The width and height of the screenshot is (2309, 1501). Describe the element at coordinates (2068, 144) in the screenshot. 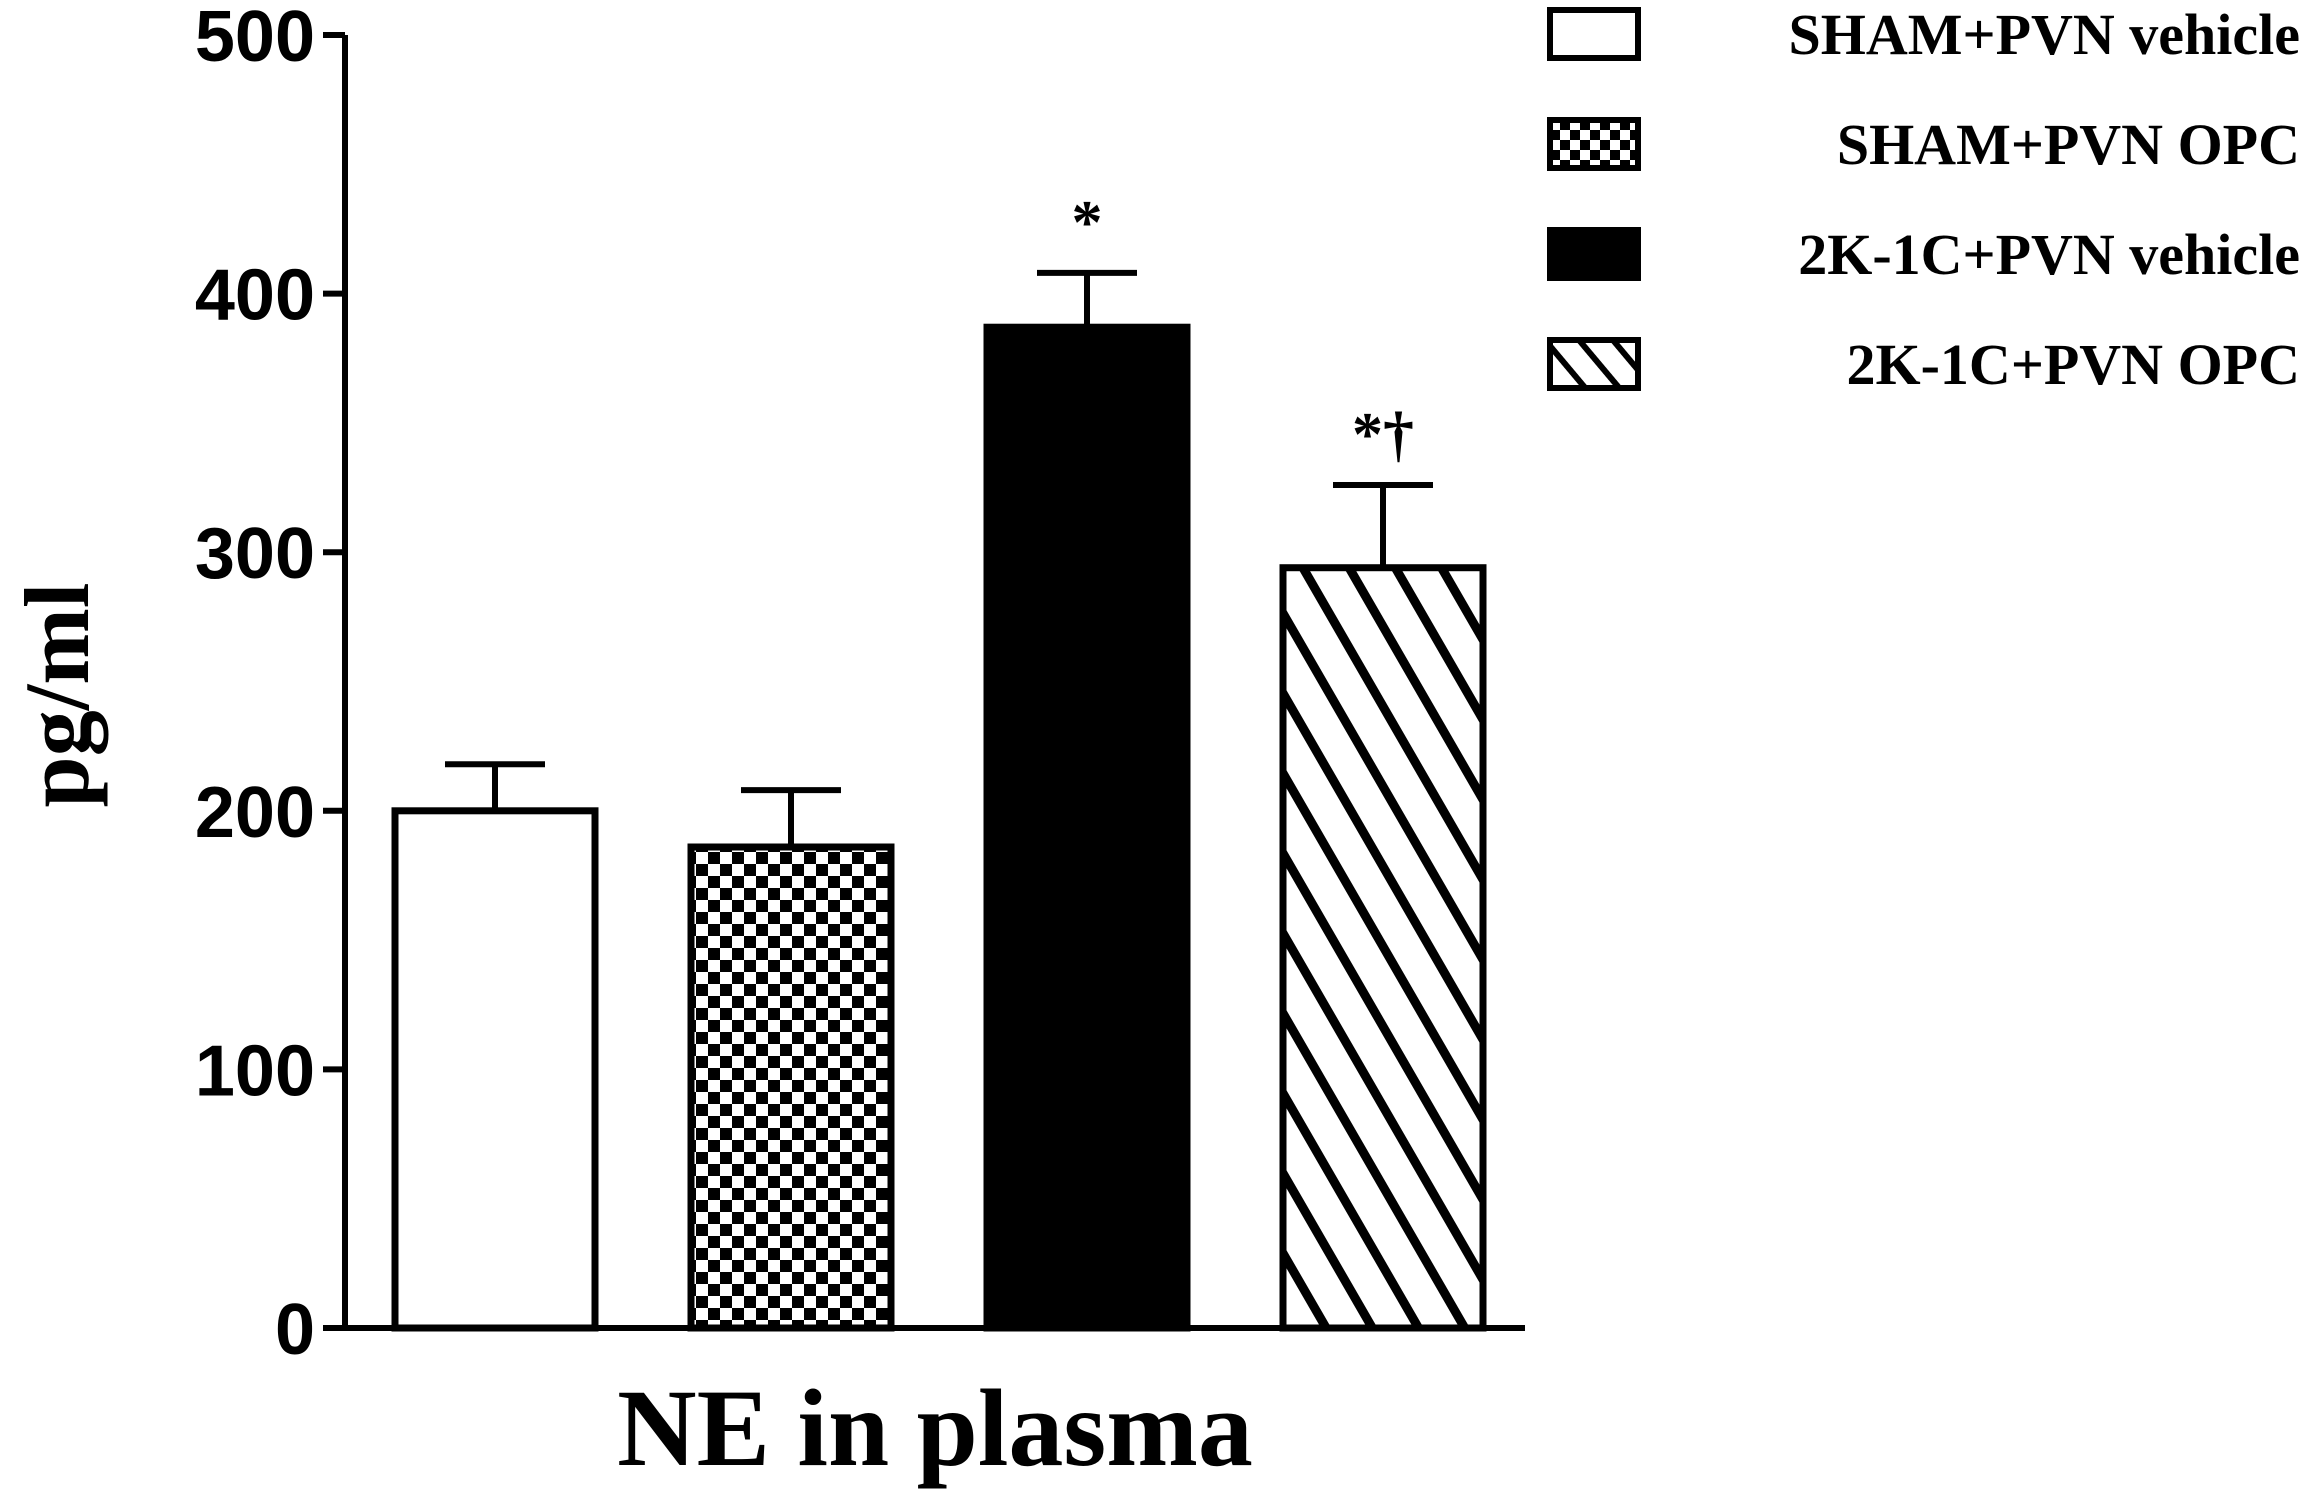

I see `legend-label: SHAM+PVN OPC` at that location.